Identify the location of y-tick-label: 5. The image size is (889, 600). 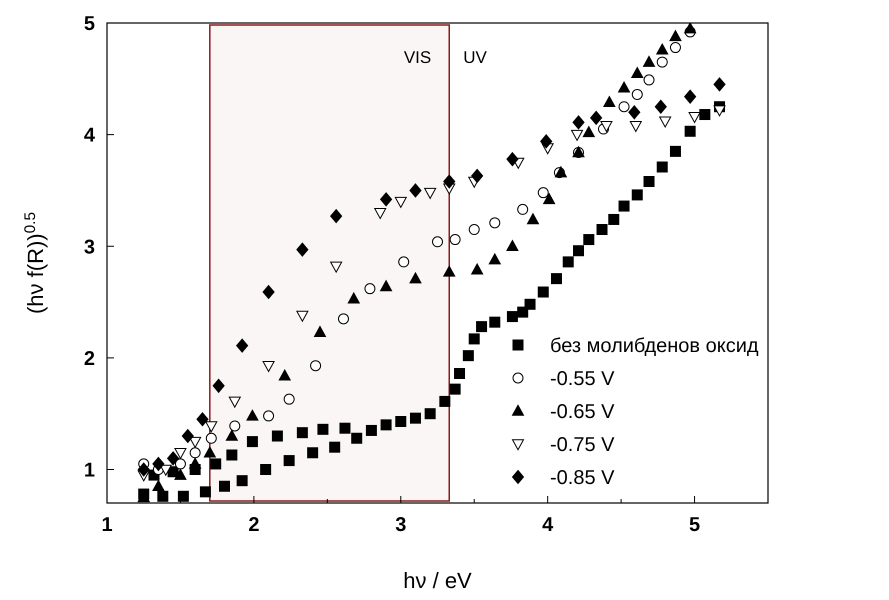
(89, 24).